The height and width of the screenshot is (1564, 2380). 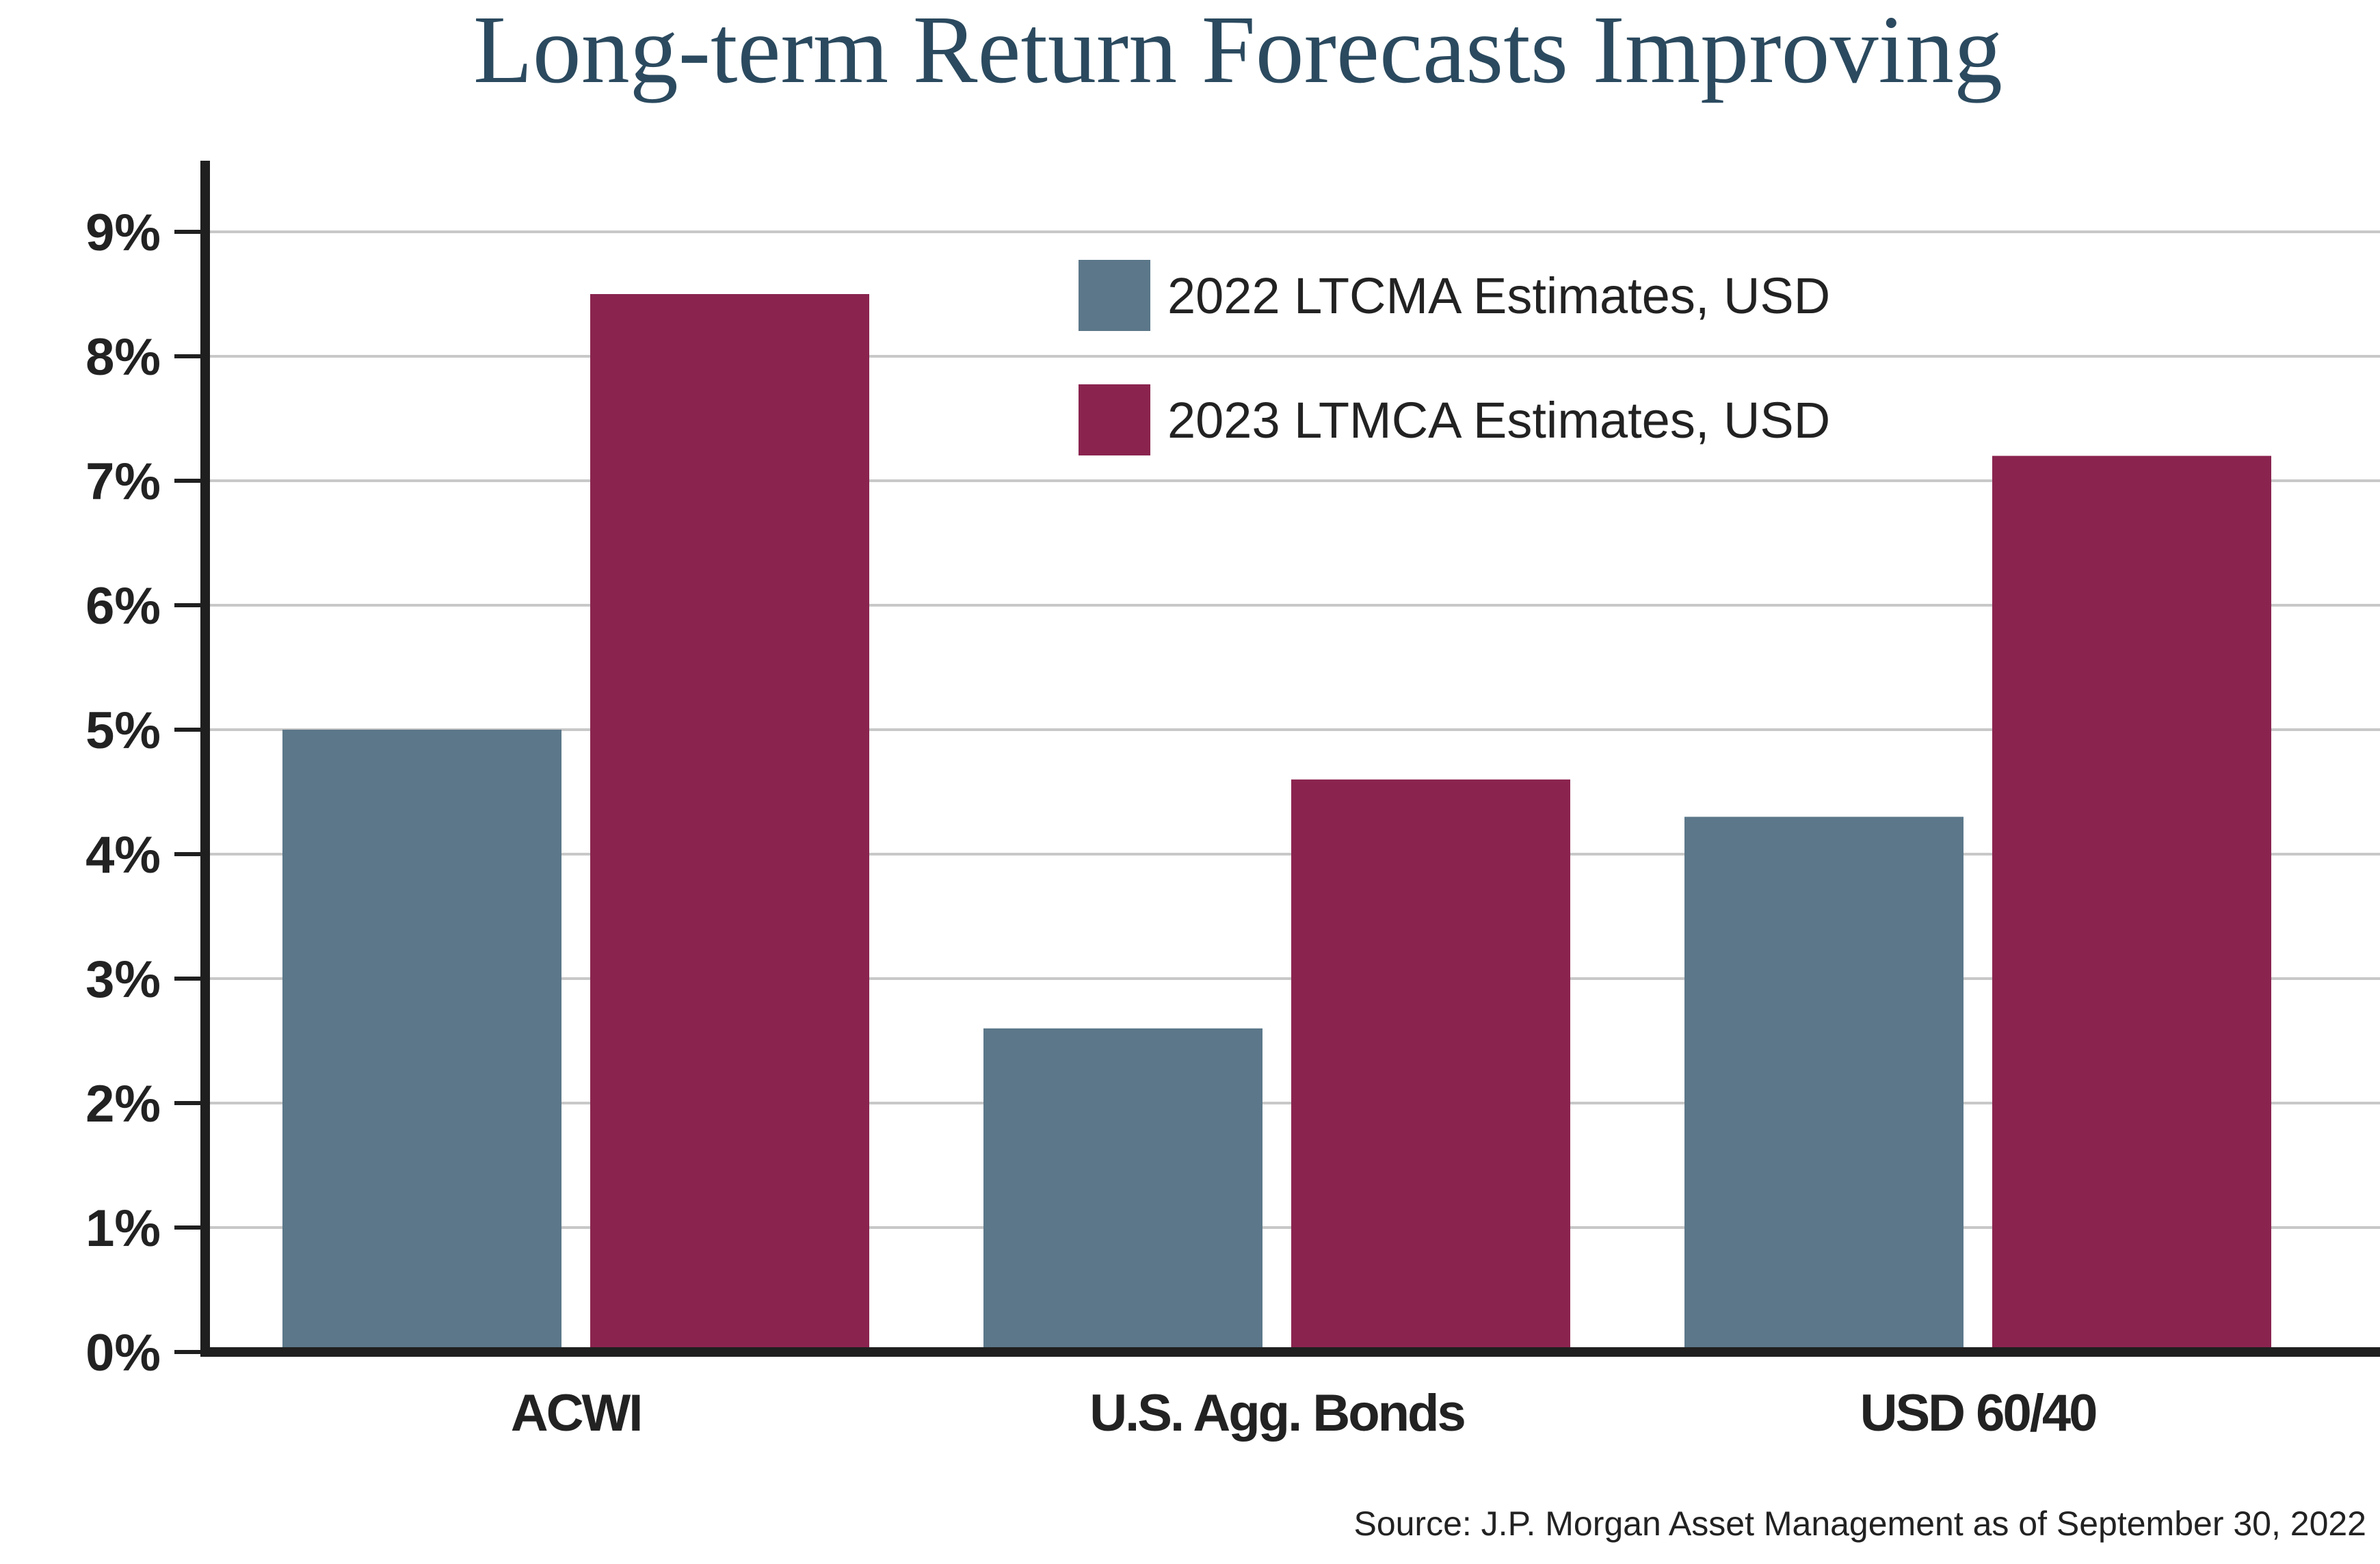 What do you see at coordinates (123, 233) in the screenshot?
I see `y-tick-label: 9%` at bounding box center [123, 233].